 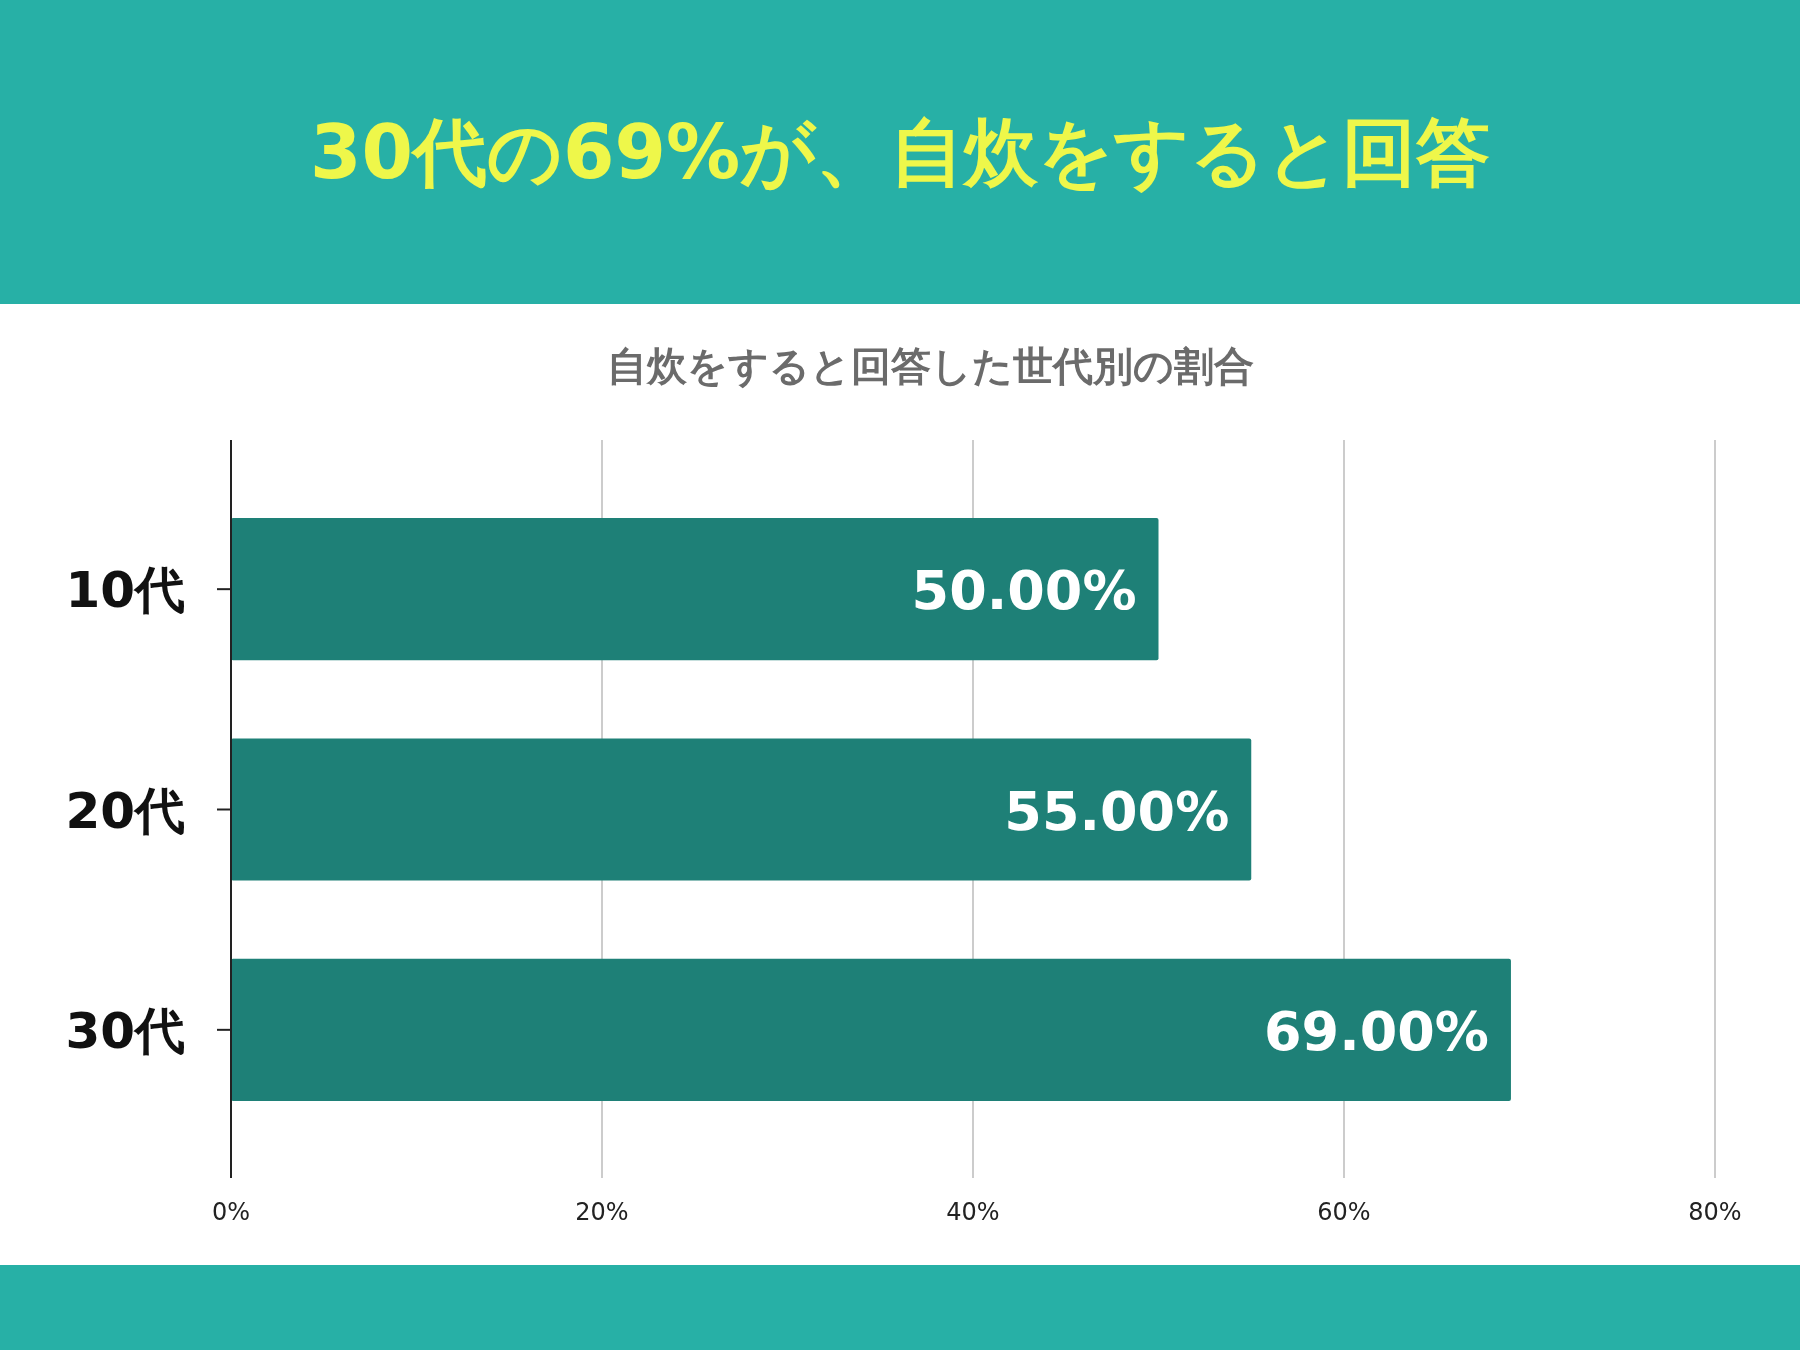 What do you see at coordinates (1344, 1212) in the screenshot?
I see `x-tick-label: 60%` at bounding box center [1344, 1212].